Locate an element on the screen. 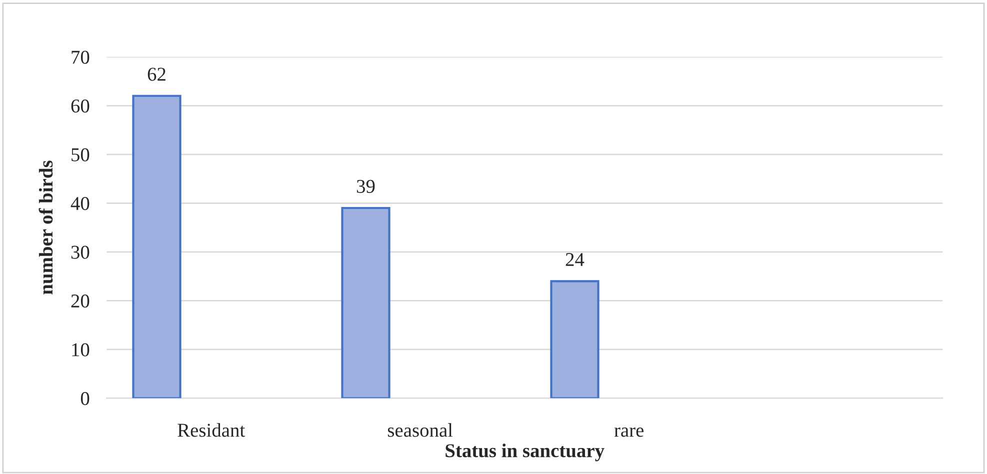  y-tick-label: 30 is located at coordinates (80, 252).